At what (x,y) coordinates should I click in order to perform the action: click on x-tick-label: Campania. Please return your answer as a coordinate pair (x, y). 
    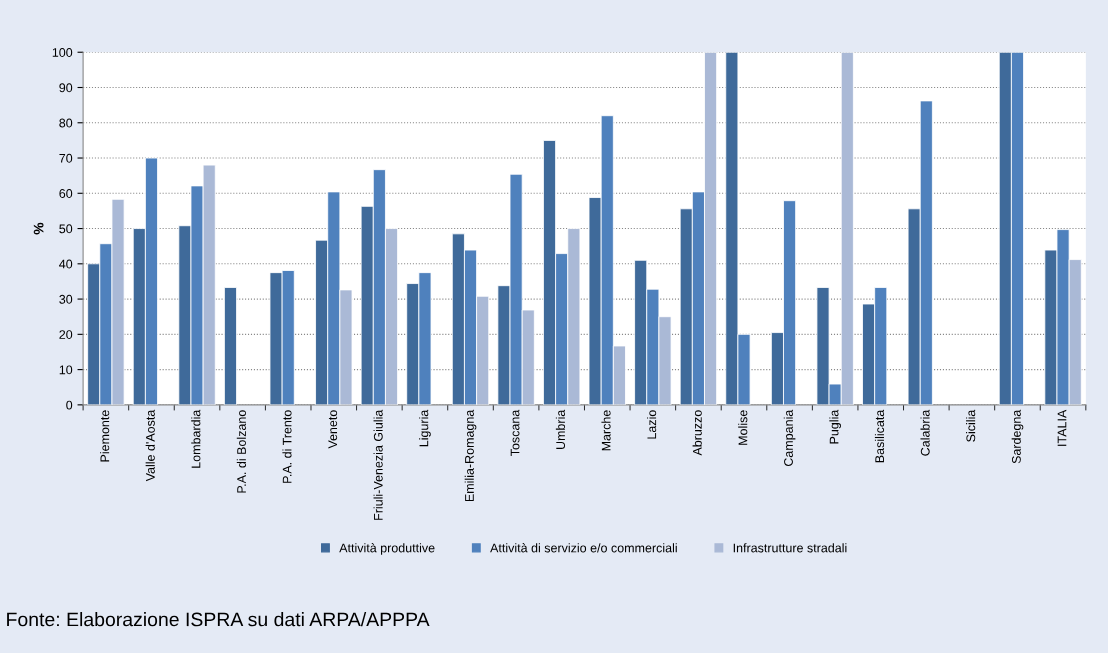
    Looking at the image, I should click on (789, 438).